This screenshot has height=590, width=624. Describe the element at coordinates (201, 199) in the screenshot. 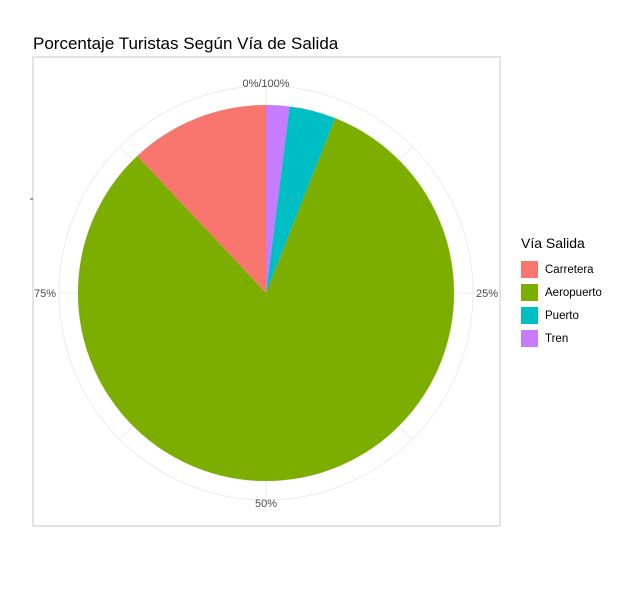

I see `pie-slice-carretera` at that location.